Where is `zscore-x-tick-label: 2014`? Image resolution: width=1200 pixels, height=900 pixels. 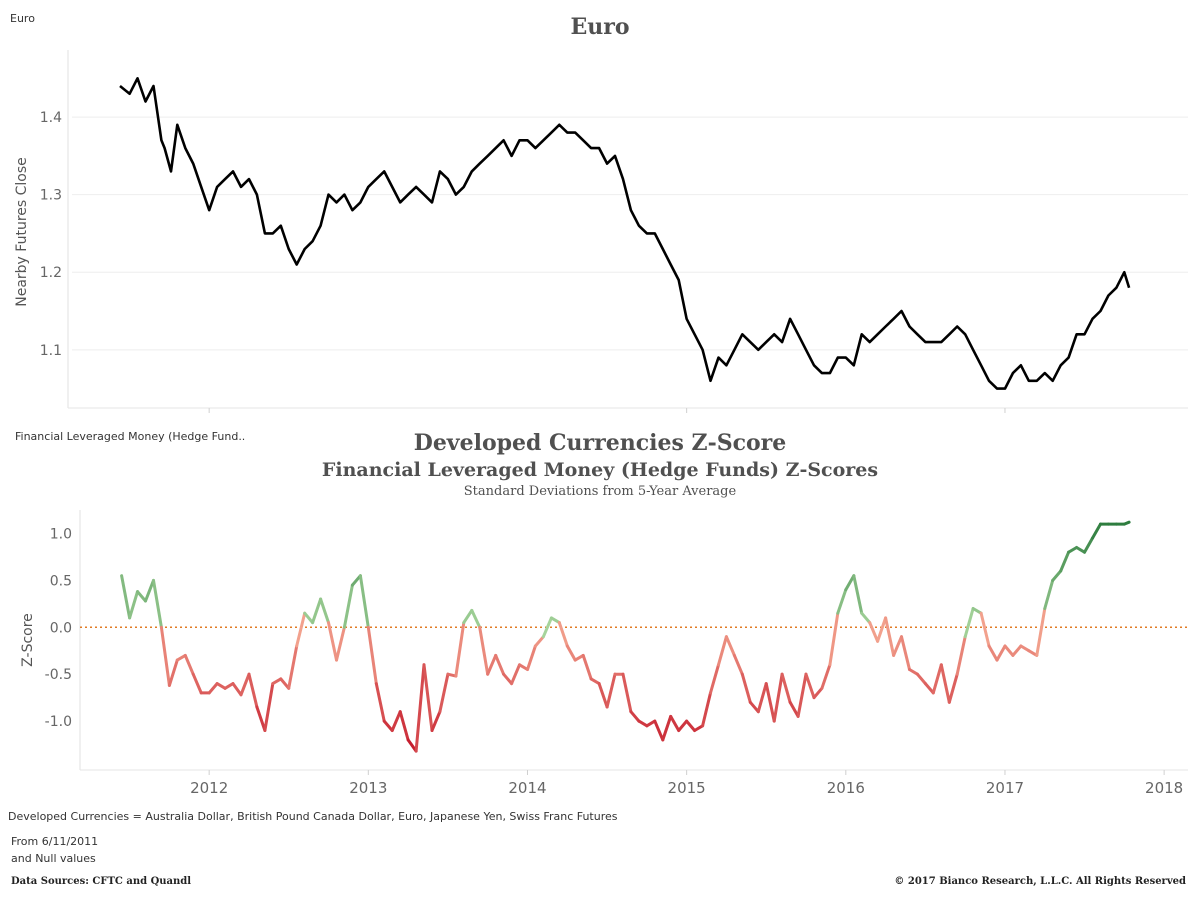 zscore-x-tick-label: 2014 is located at coordinates (527, 788).